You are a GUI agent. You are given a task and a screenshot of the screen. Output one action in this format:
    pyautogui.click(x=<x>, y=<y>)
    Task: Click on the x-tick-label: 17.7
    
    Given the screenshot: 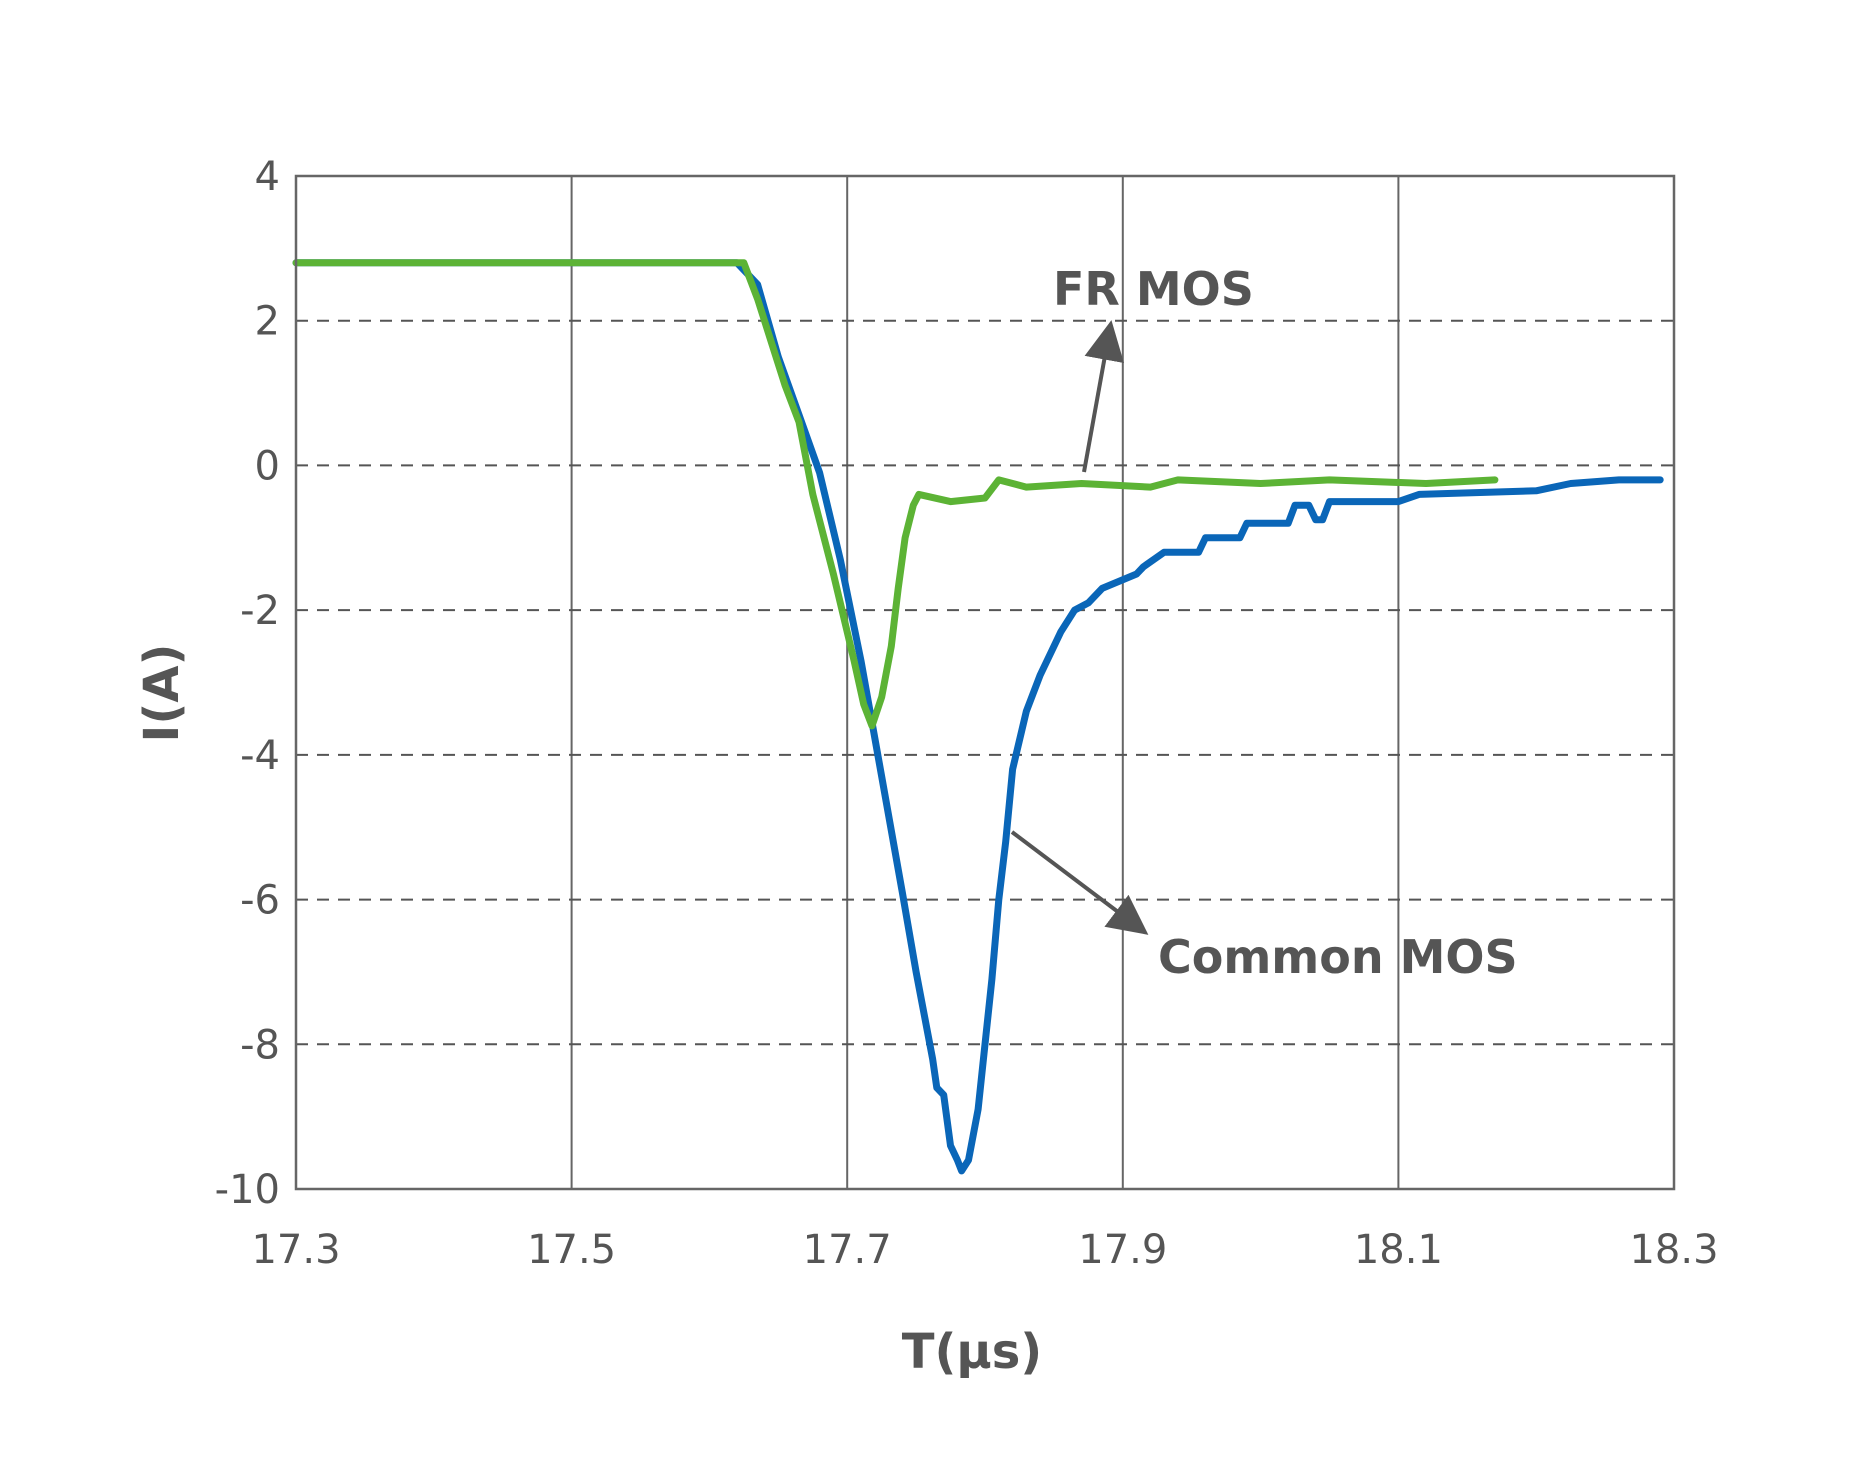 What is the action you would take?
    pyautogui.click(x=847, y=1250)
    